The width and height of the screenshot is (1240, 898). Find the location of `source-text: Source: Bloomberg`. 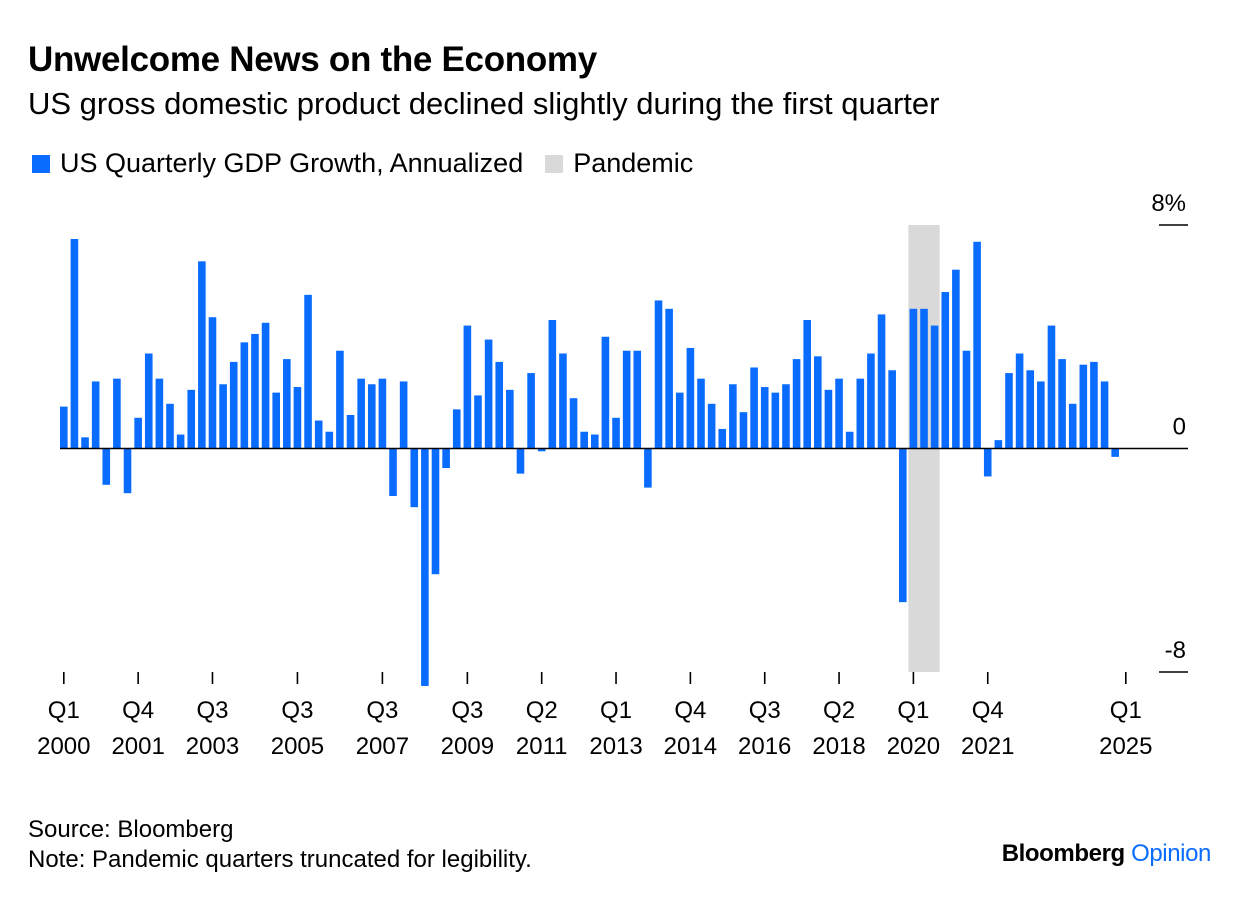

source-text: Source: Bloomberg is located at coordinates (131, 829).